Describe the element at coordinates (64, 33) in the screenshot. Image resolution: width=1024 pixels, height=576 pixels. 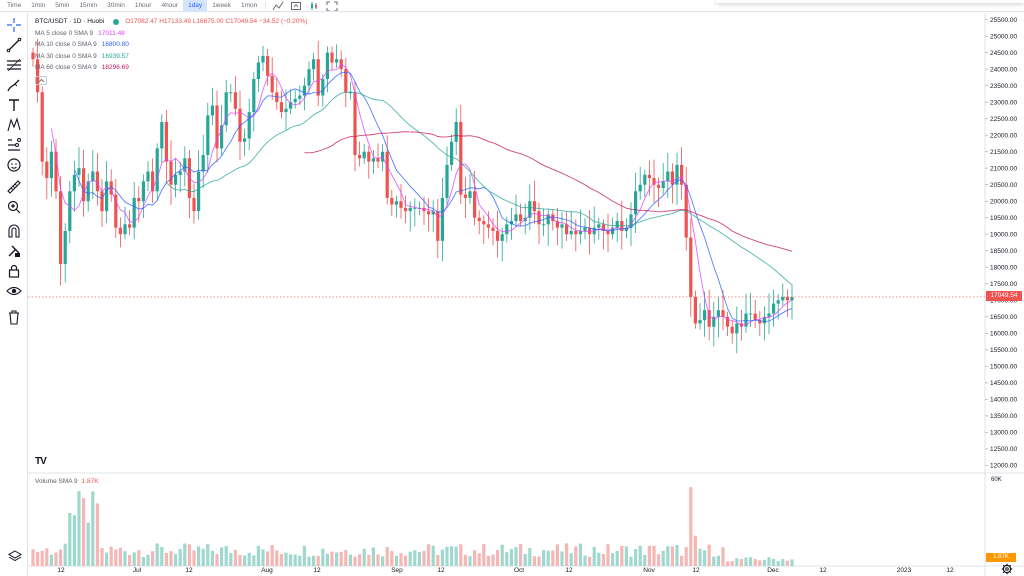
I see `ma-legend-name: MA 5 close 0 SMA 9` at that location.